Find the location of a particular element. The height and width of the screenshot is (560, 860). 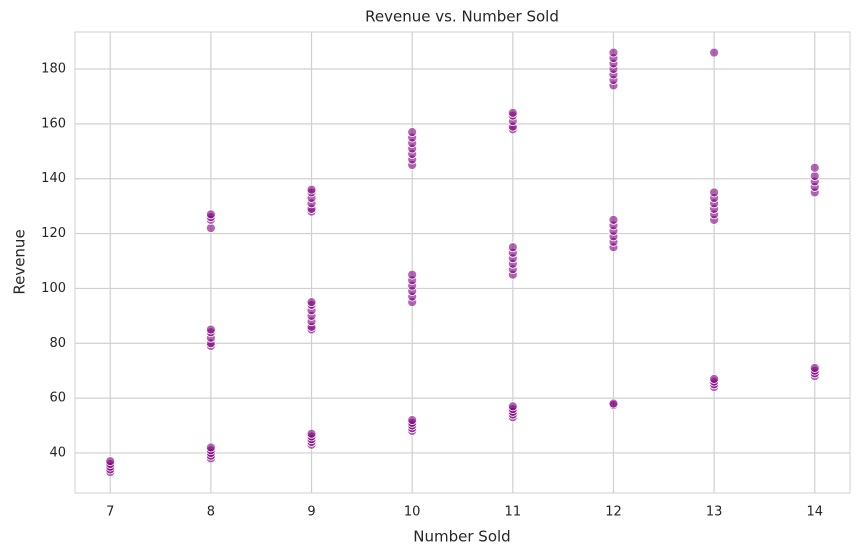

x-tick-label: 8 is located at coordinates (211, 512).